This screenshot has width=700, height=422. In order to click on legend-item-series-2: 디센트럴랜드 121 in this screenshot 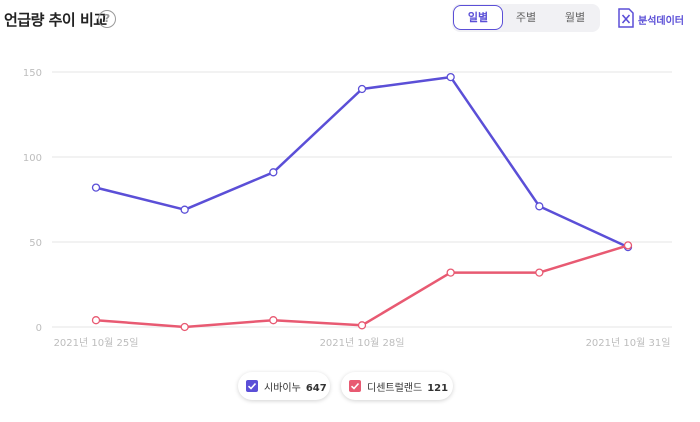, I will do `click(397, 386)`.